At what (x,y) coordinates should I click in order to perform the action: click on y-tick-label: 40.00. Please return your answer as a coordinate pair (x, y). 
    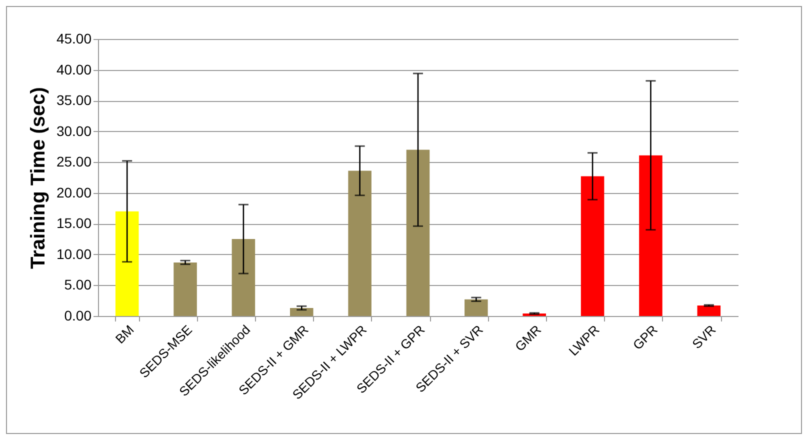
    Looking at the image, I should click on (74, 69).